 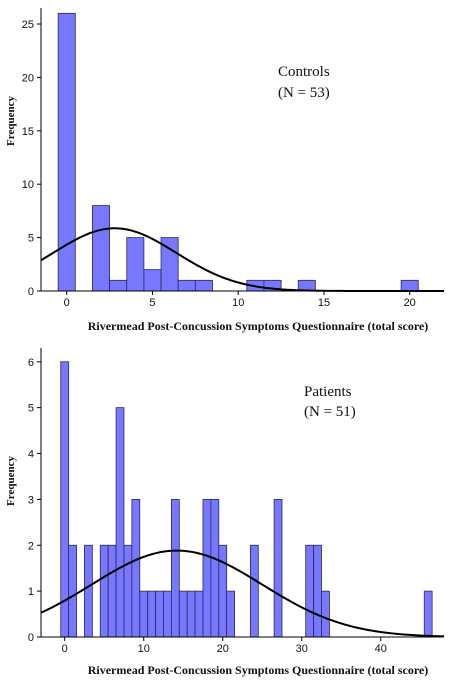 What do you see at coordinates (31, 409) in the screenshot?
I see `patients-y-tick-label: 5` at bounding box center [31, 409].